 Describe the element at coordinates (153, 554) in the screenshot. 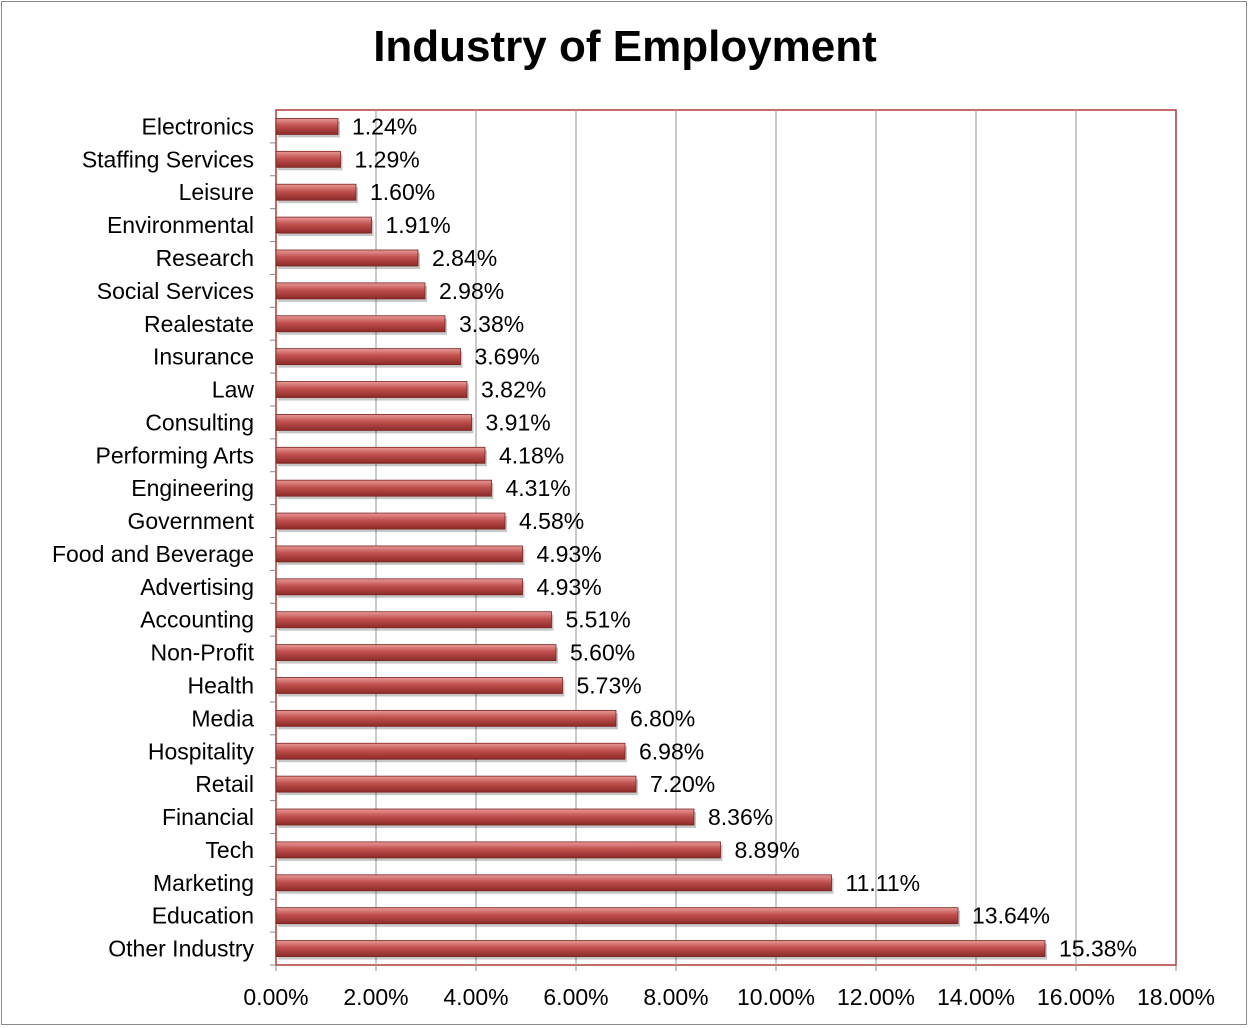

I see `category-label: Food and Beverage` at that location.